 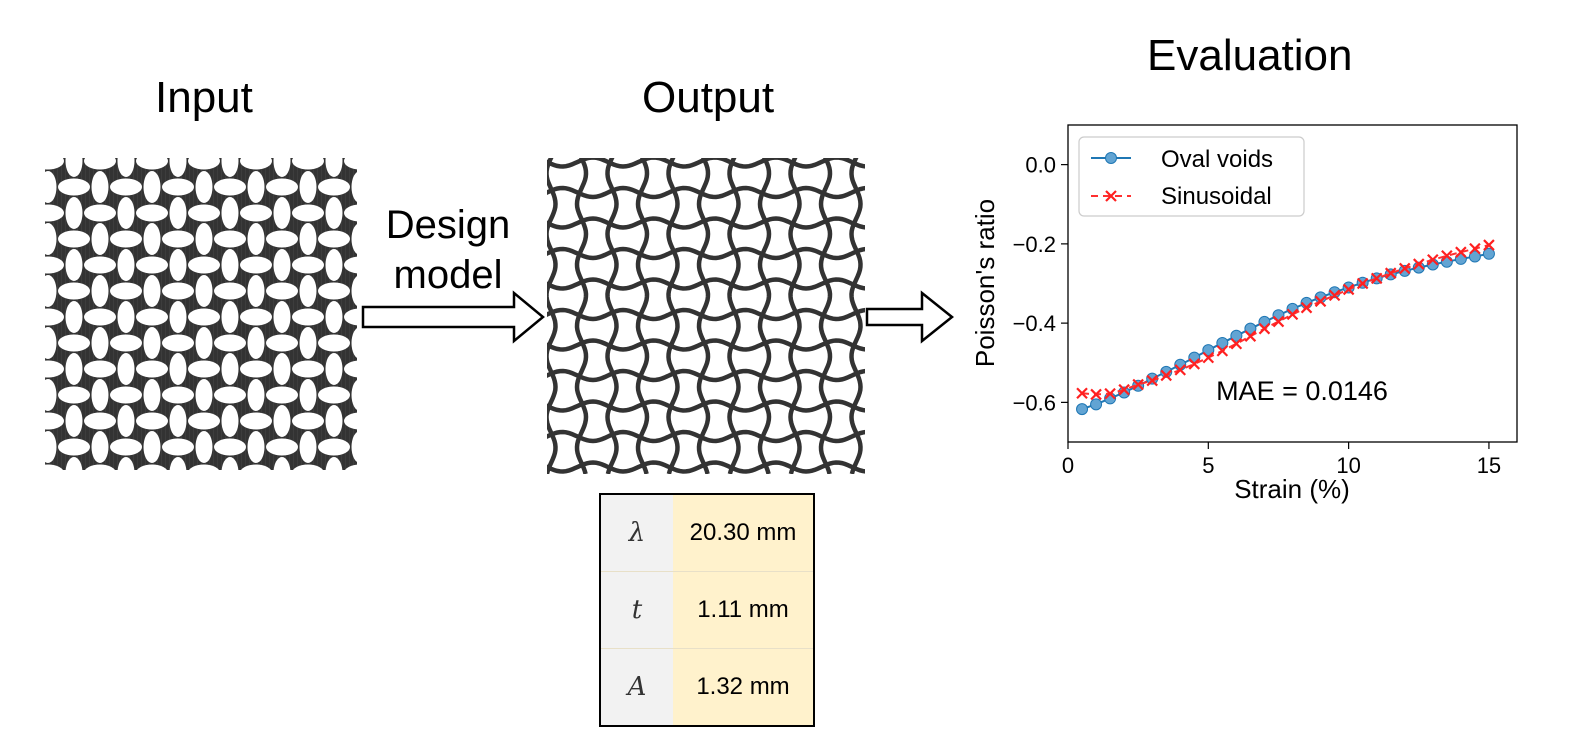 I want to click on plot-frame, so click(x=1292, y=283).